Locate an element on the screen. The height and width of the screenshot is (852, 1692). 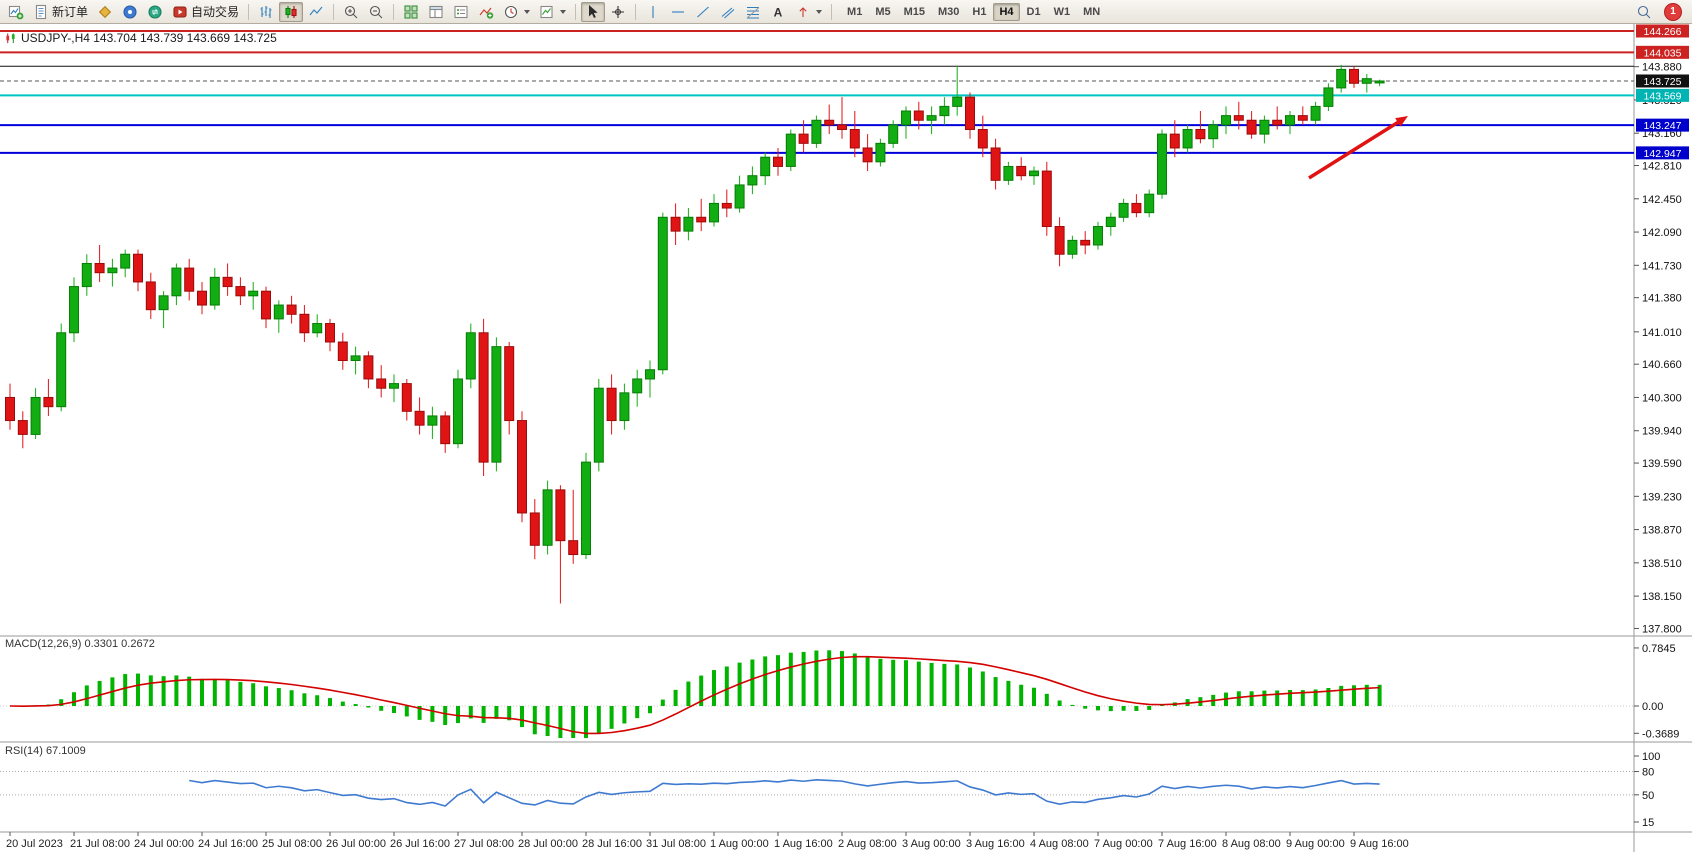
crosshair-button is located at coordinates (618, 12).